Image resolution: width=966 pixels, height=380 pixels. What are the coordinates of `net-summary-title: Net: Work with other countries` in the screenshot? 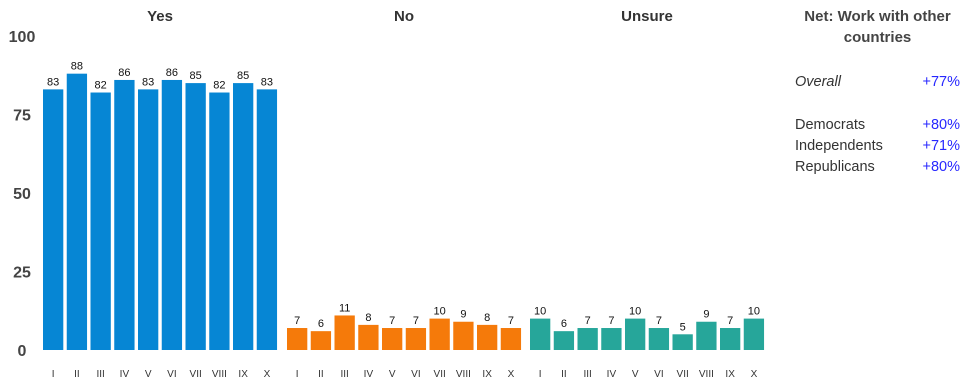 It's located at (877, 27).